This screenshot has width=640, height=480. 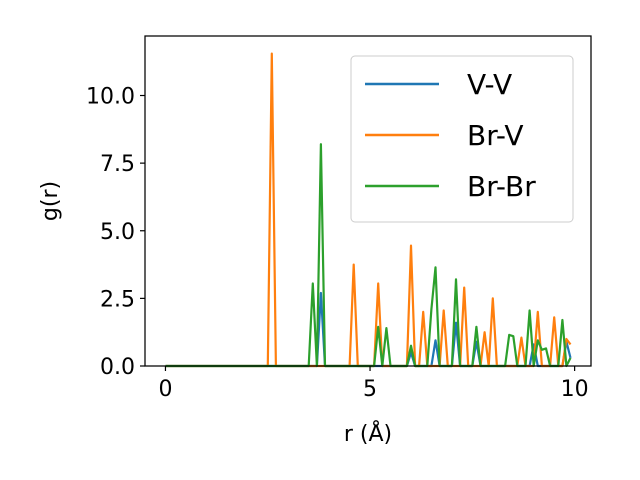 I want to click on y-tick-label: 10.0, so click(x=110, y=97).